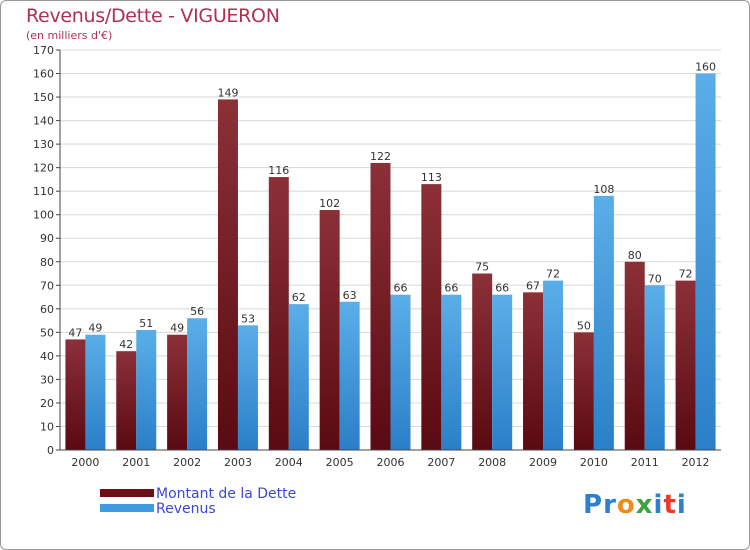 This screenshot has width=750, height=550. What do you see at coordinates (126, 344) in the screenshot?
I see `data-label-debt: 42` at bounding box center [126, 344].